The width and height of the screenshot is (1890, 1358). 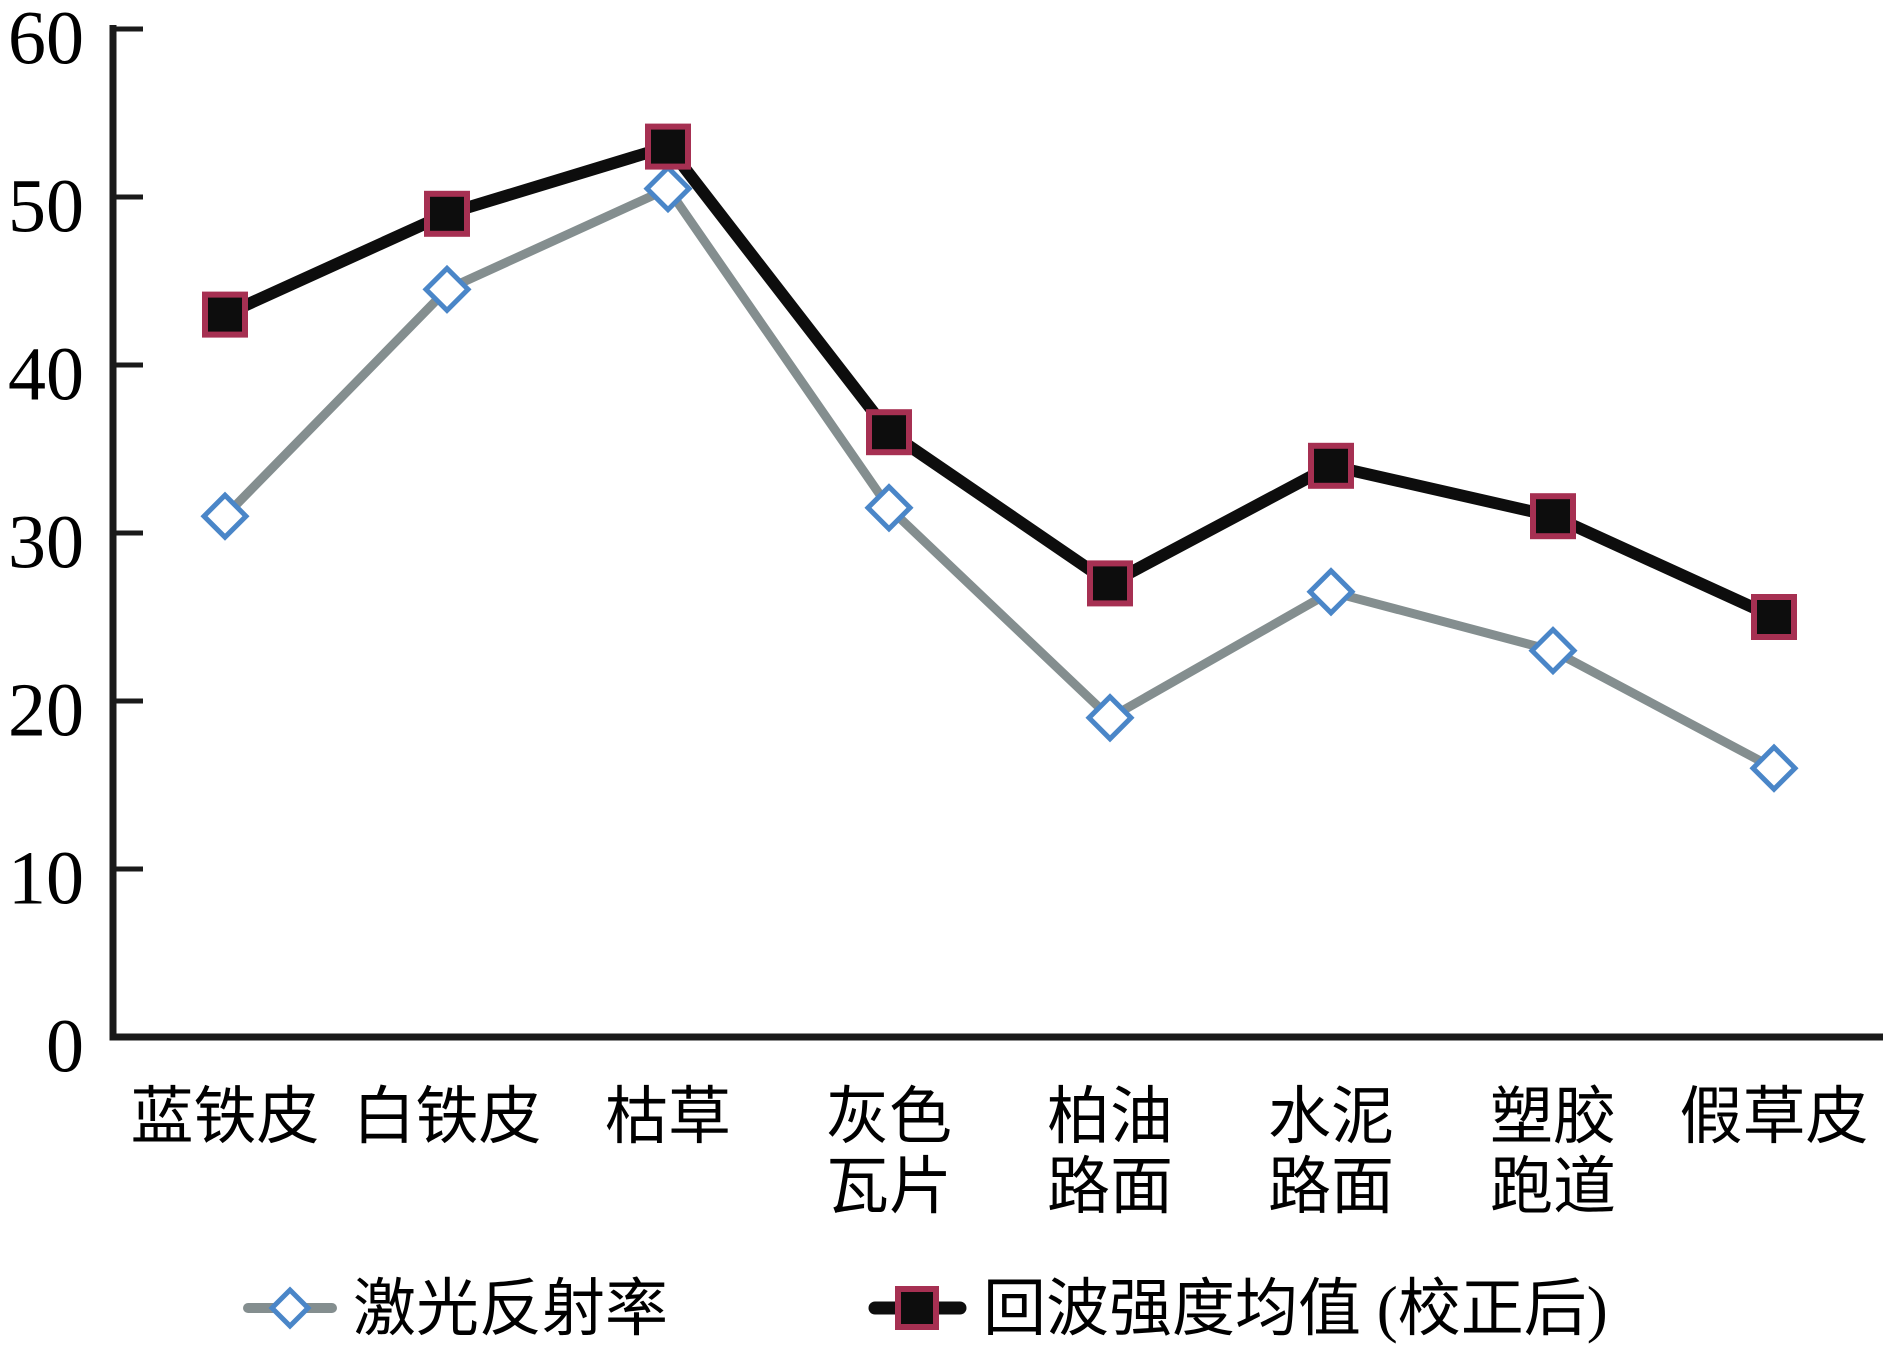 I want to click on data-point-diamond-灰色瓦片, so click(x=889, y=508).